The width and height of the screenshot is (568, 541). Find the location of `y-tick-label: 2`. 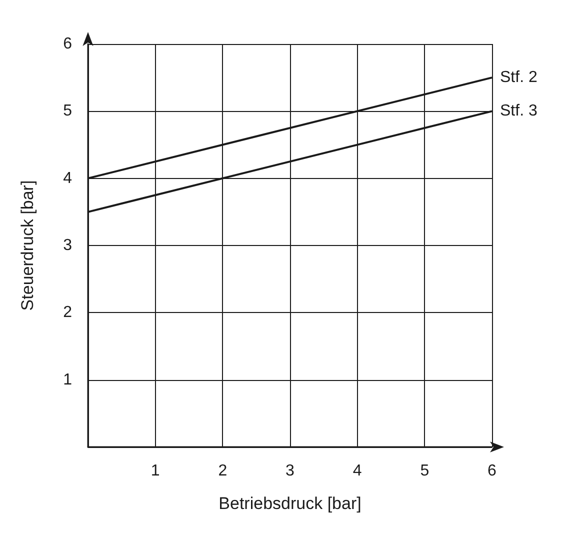

y-tick-label: 2 is located at coordinates (67, 313).